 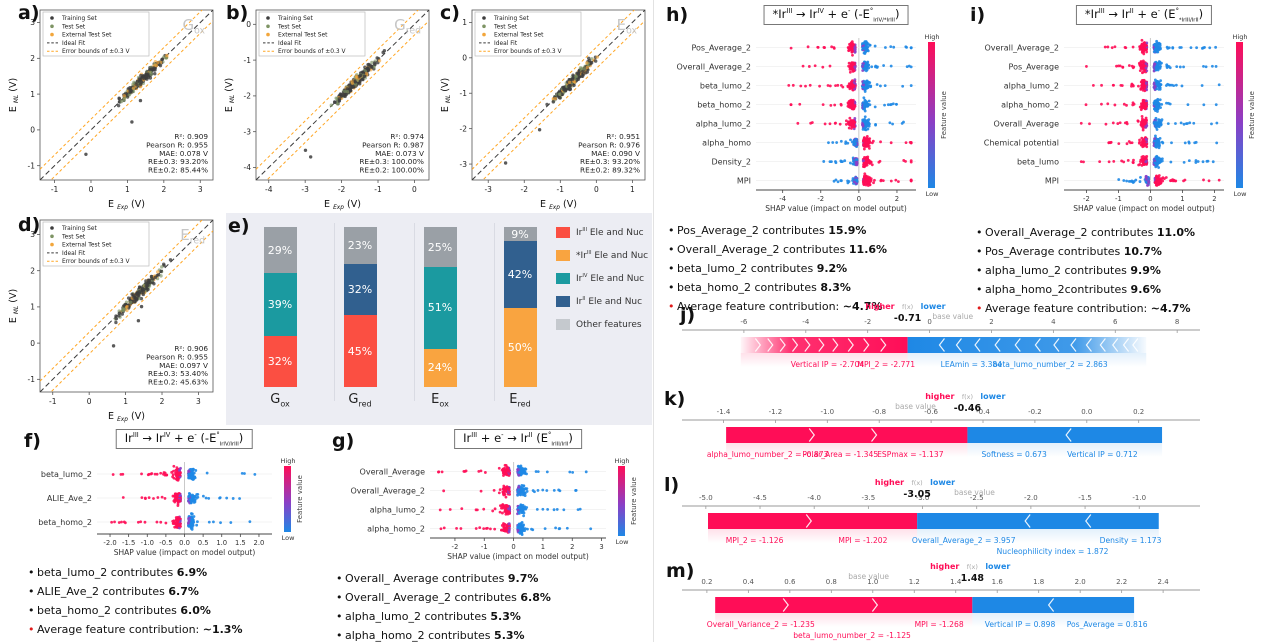 What do you see at coordinates (520, 347) in the screenshot?
I see `bar-segment: 50%` at bounding box center [520, 347].